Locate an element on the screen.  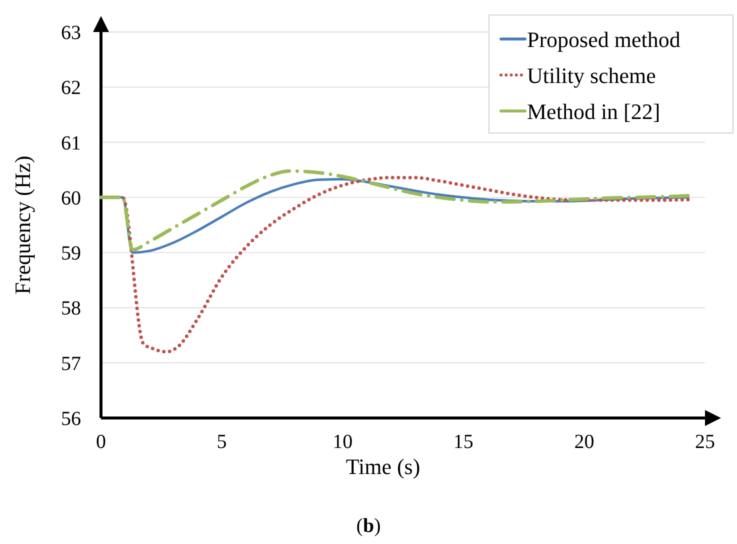
y-tick-label: 58 is located at coordinates (71, 309).